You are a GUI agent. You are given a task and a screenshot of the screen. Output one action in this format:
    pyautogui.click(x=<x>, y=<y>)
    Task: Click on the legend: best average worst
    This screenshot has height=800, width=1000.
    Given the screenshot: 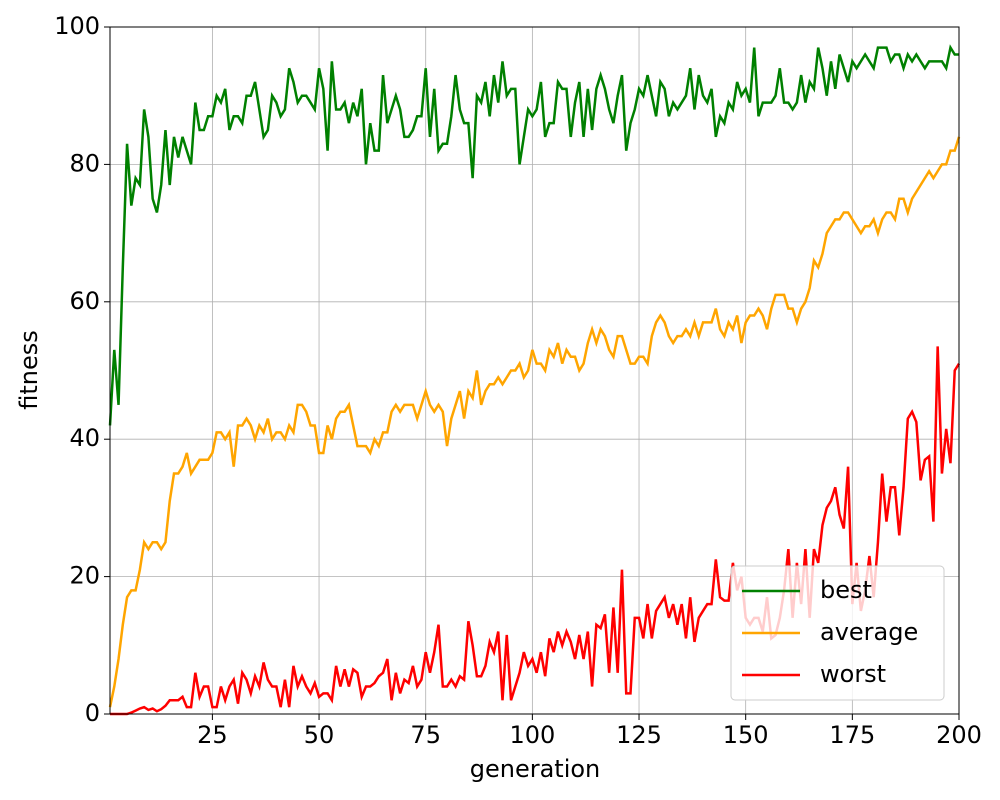 What is the action you would take?
    pyautogui.click(x=837, y=633)
    